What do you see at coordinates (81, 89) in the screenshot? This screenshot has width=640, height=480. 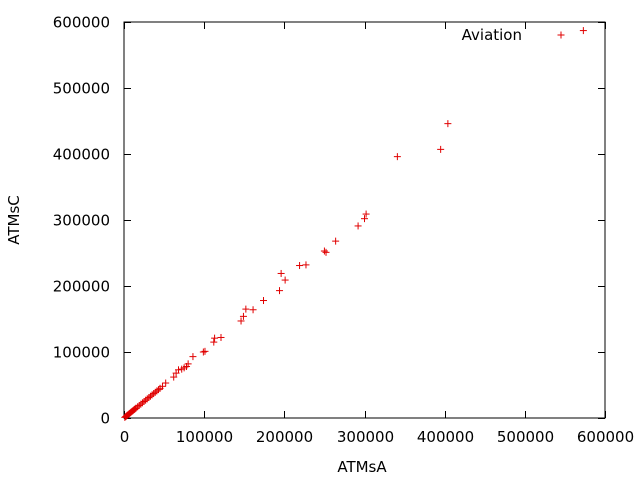 I see `y-tick-label: 500000` at bounding box center [81, 89].